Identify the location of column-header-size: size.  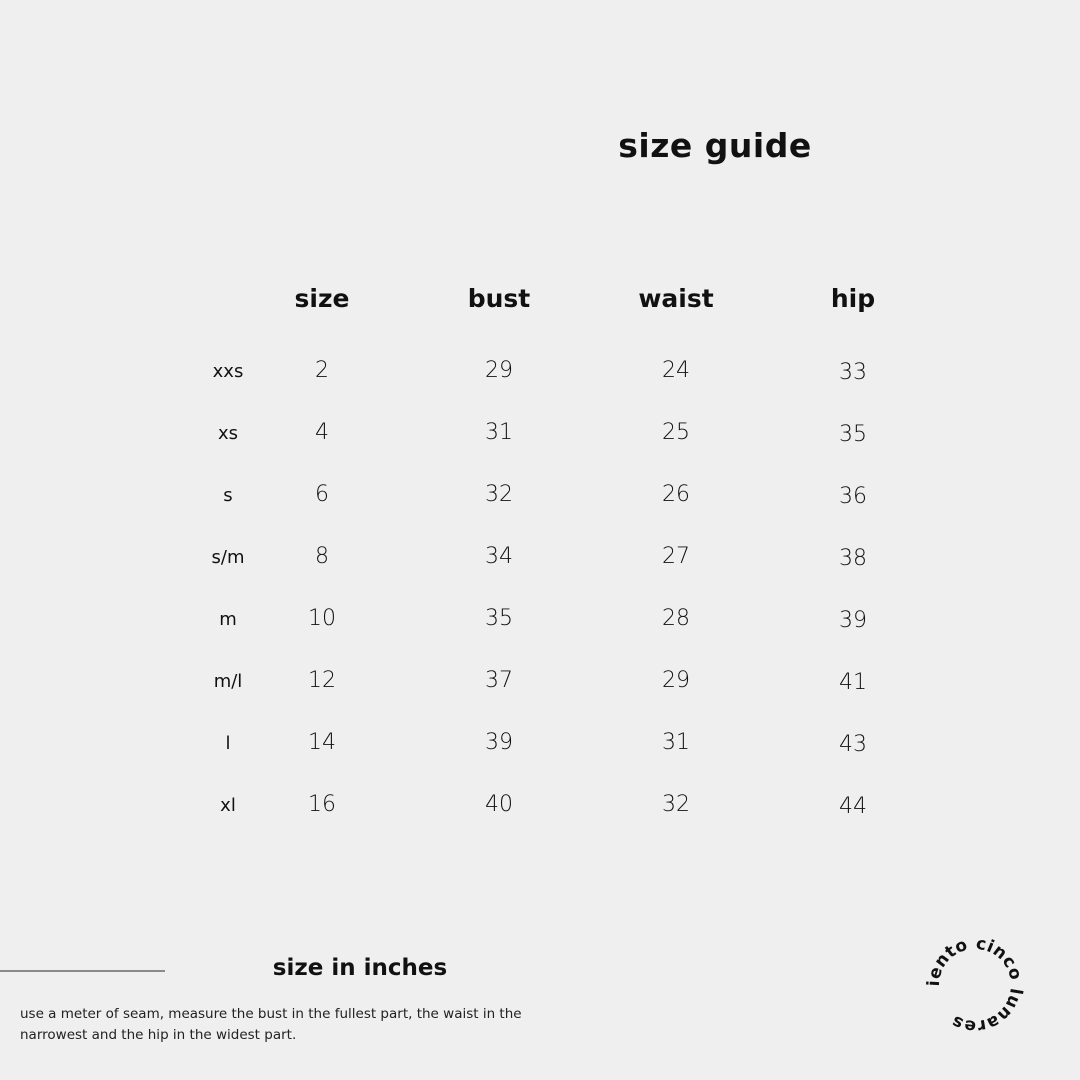
(322, 298).